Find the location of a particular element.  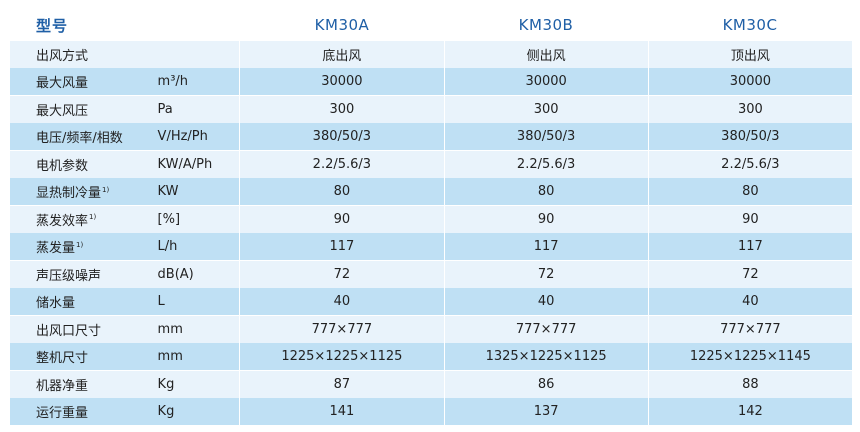

value-cell-2: 侧出风 is located at coordinates (546, 56).